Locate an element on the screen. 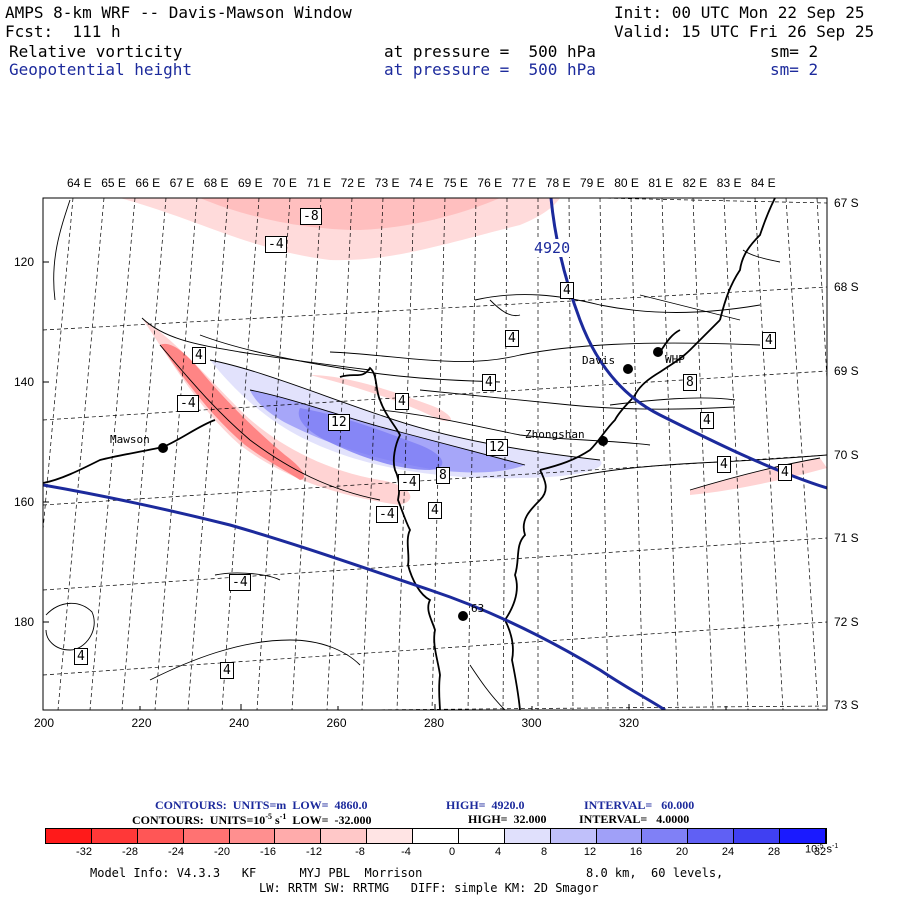 This screenshot has height=900, width=900. colorbar-tick-label: -12 is located at coordinates (314, 852).